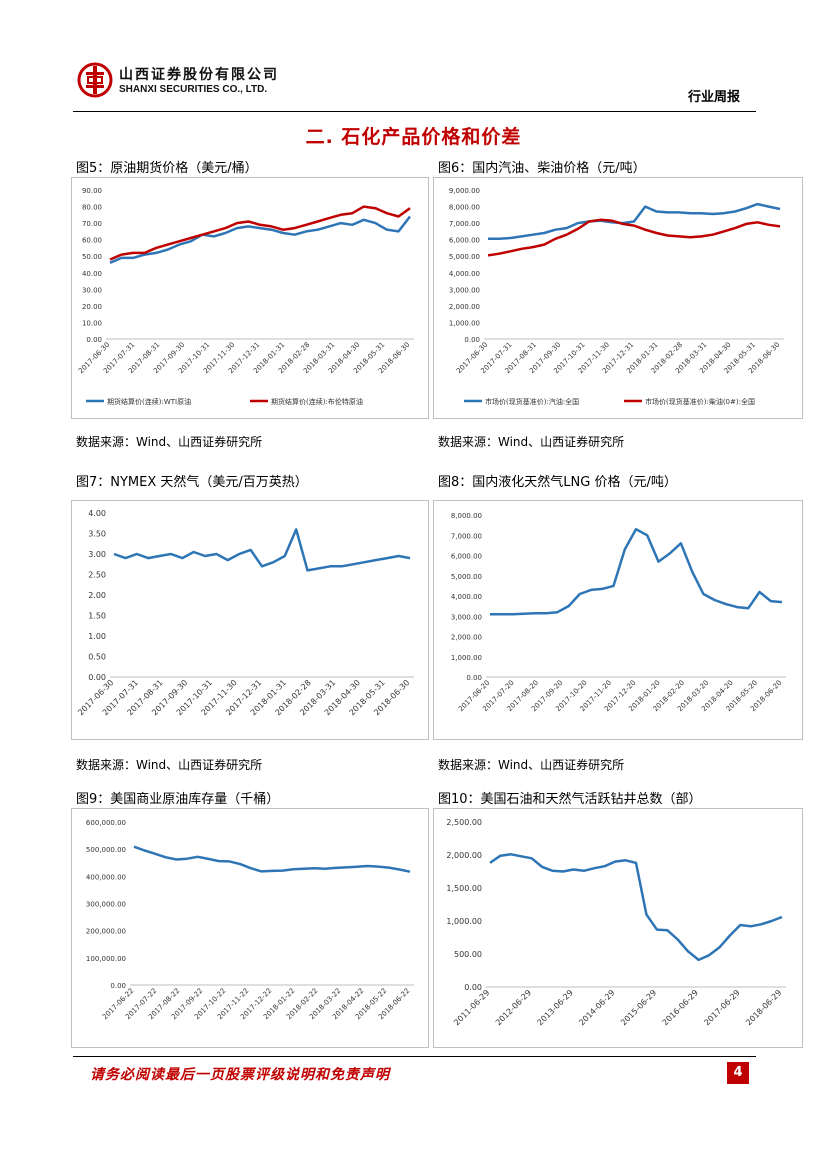 The height and width of the screenshot is (1169, 827). What do you see at coordinates (92, 241) in the screenshot?
I see `y-tick-label: 60.00` at bounding box center [92, 241].